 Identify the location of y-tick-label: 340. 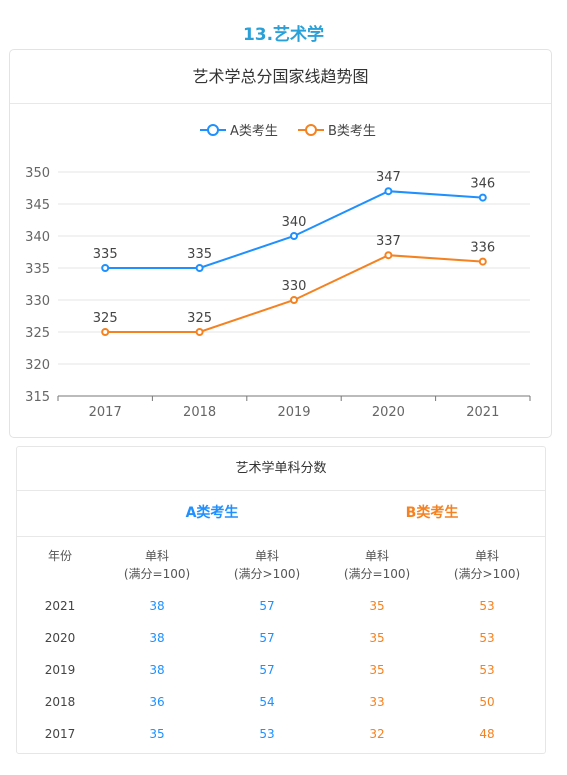
(37, 237).